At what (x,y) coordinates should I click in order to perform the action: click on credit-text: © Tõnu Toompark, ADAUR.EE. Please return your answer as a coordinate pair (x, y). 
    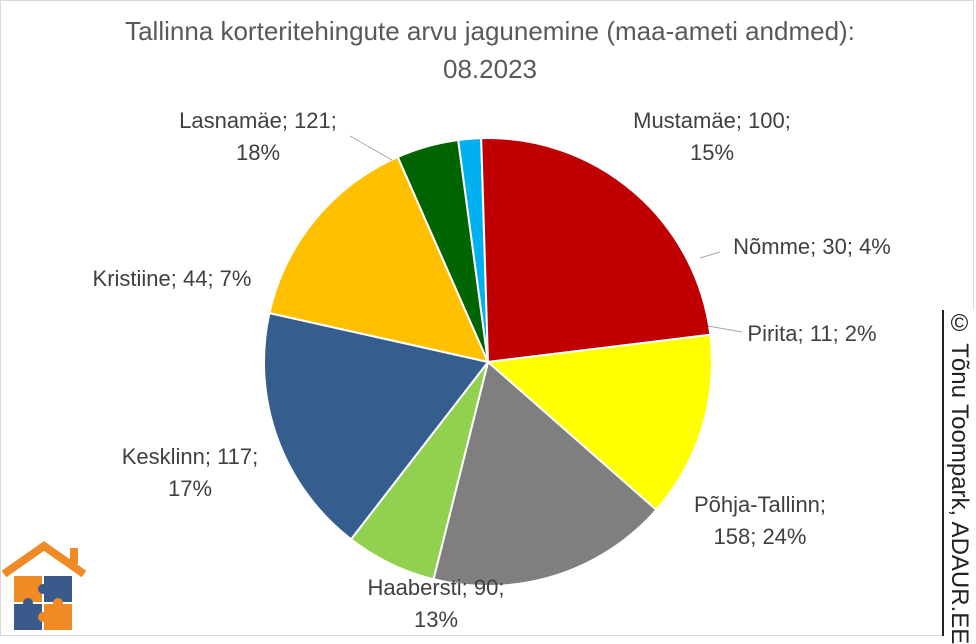
    Looking at the image, I should click on (959, 477).